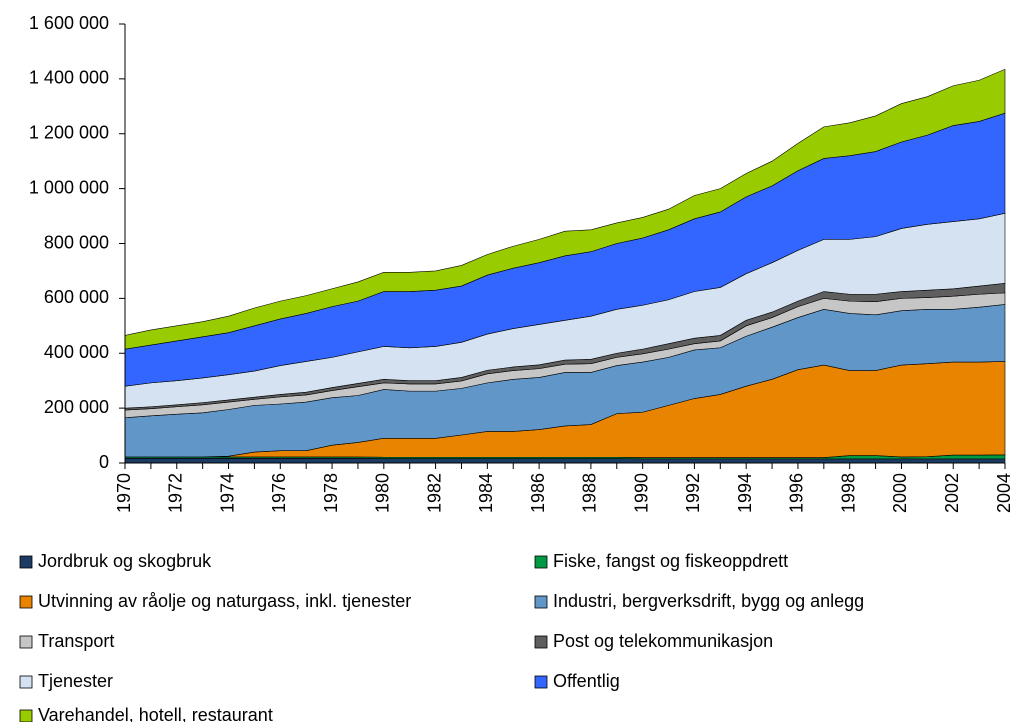 Image resolution: width=1019 pixels, height=727 pixels. I want to click on y-tick-label: 1 400 000, so click(69, 78).